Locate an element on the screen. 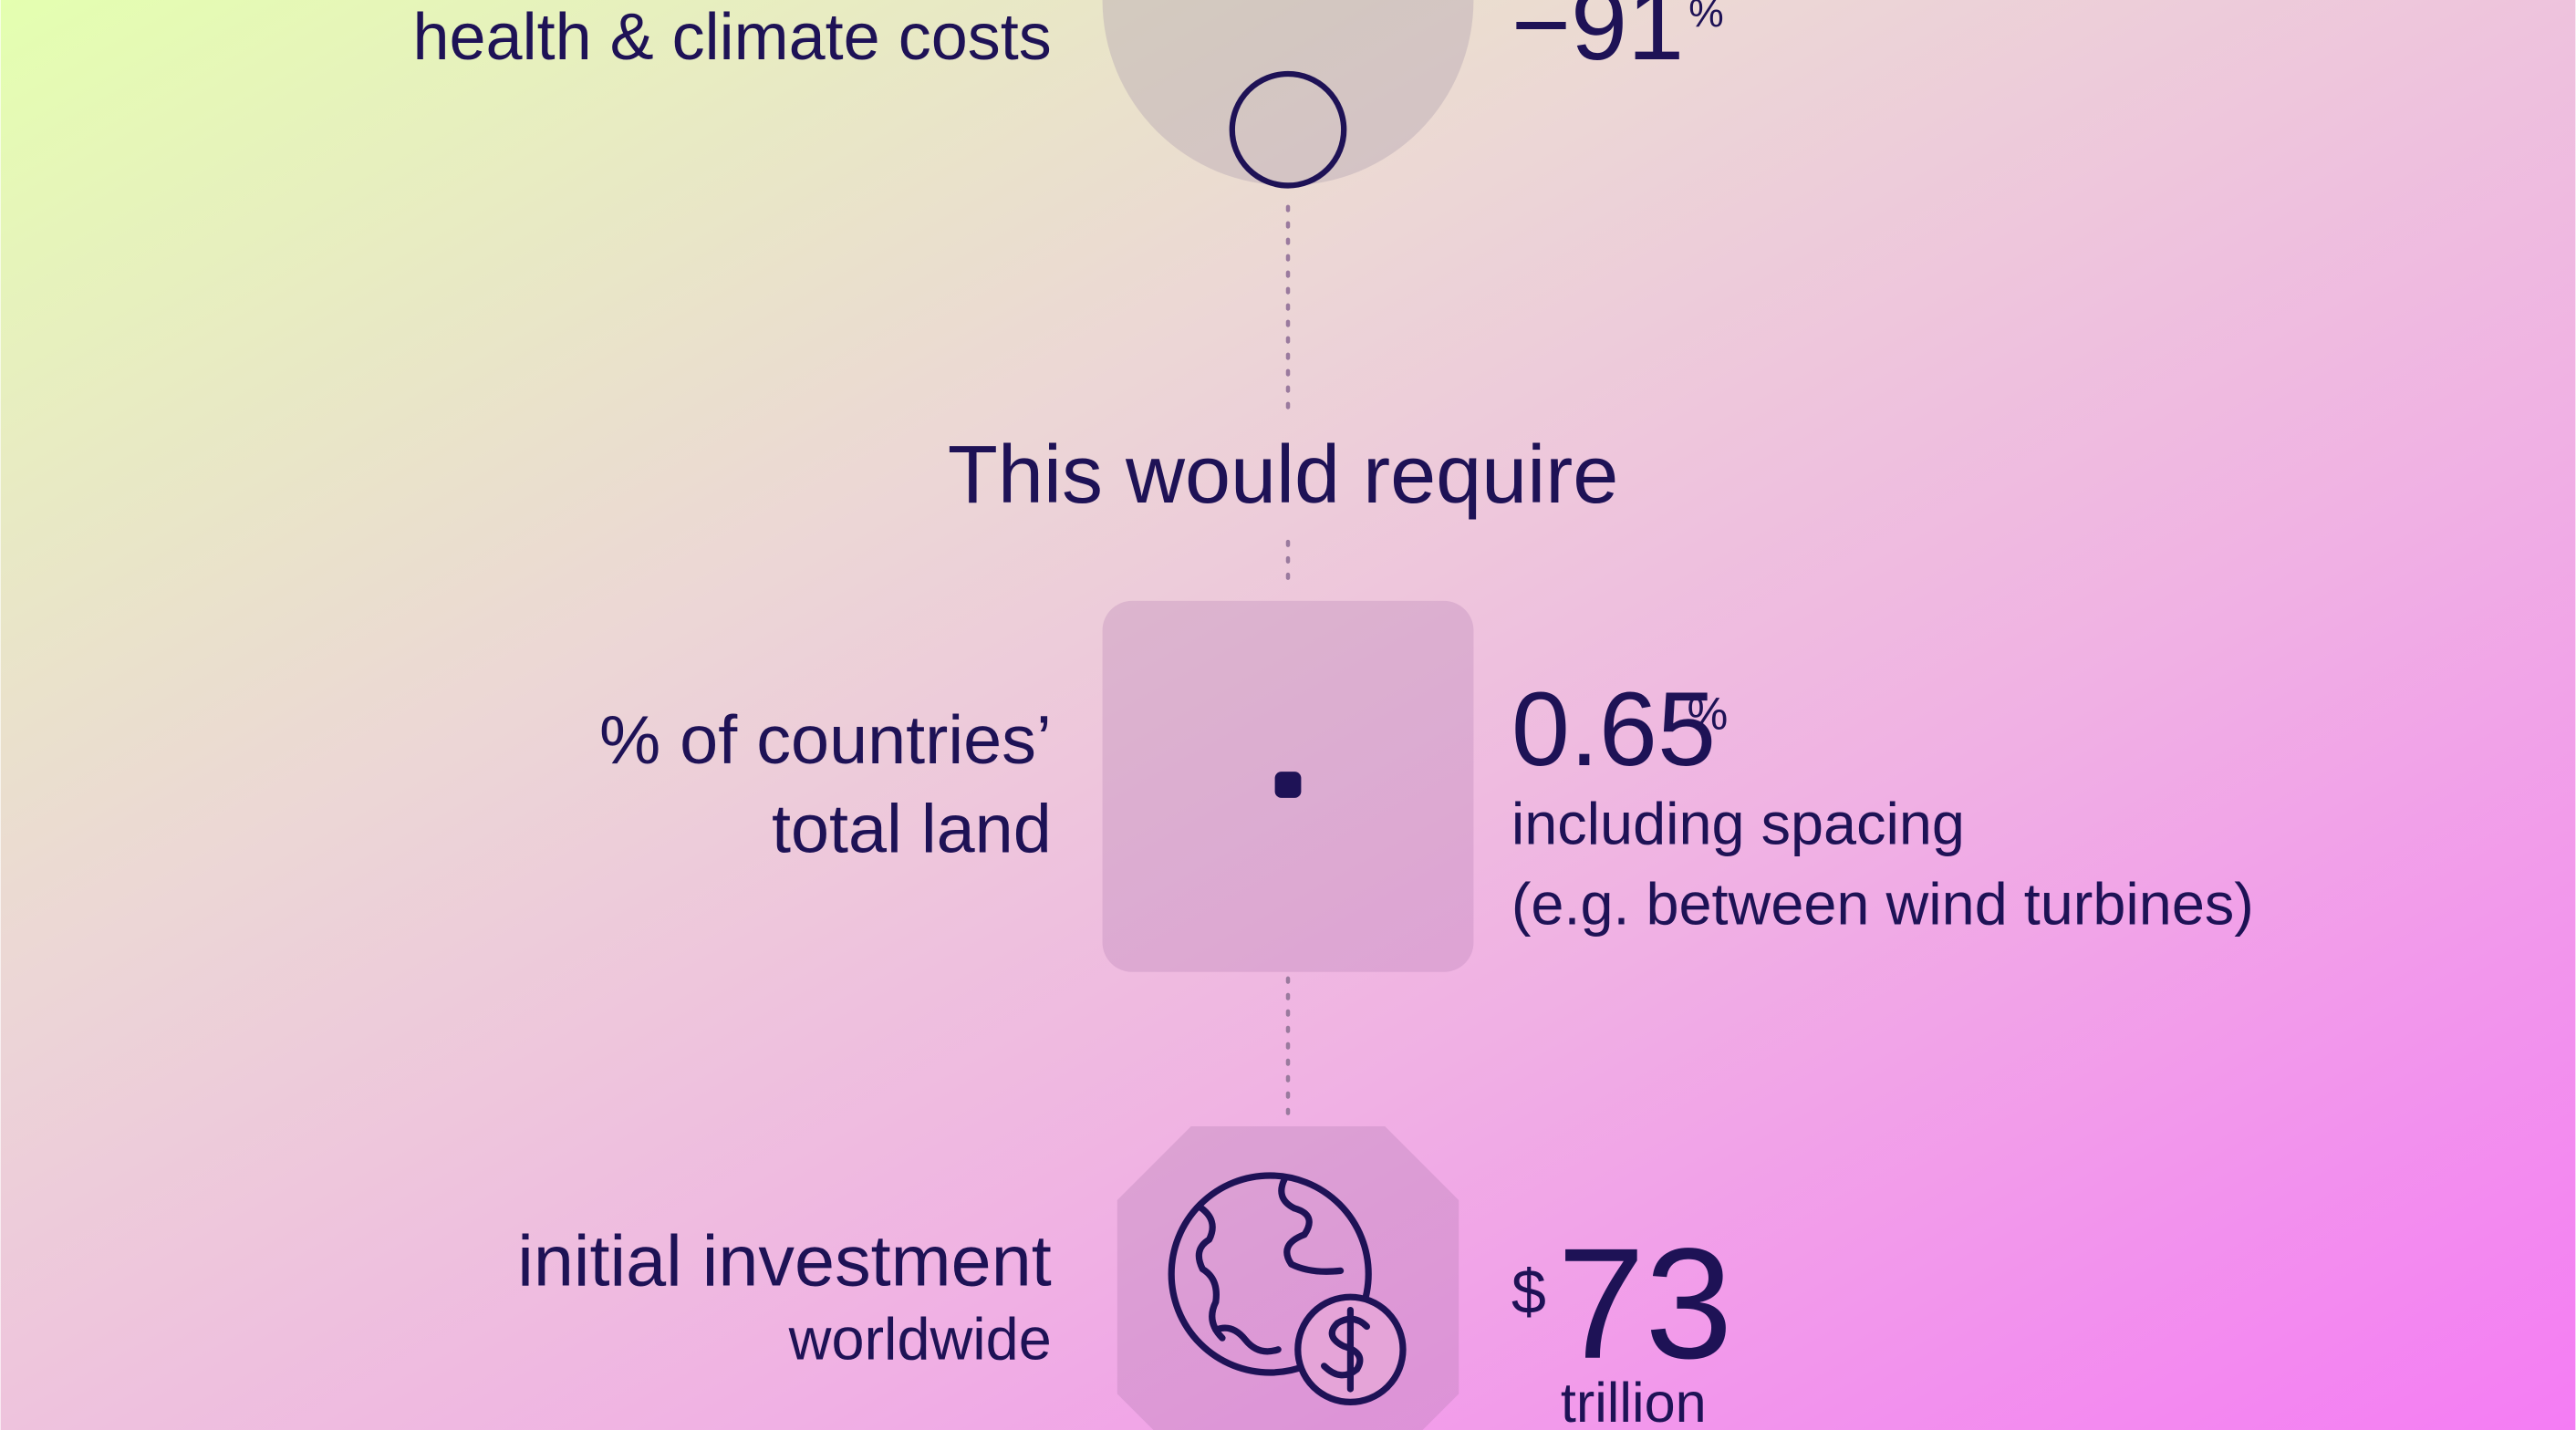  prefix: $ is located at coordinates (1528, 1292).